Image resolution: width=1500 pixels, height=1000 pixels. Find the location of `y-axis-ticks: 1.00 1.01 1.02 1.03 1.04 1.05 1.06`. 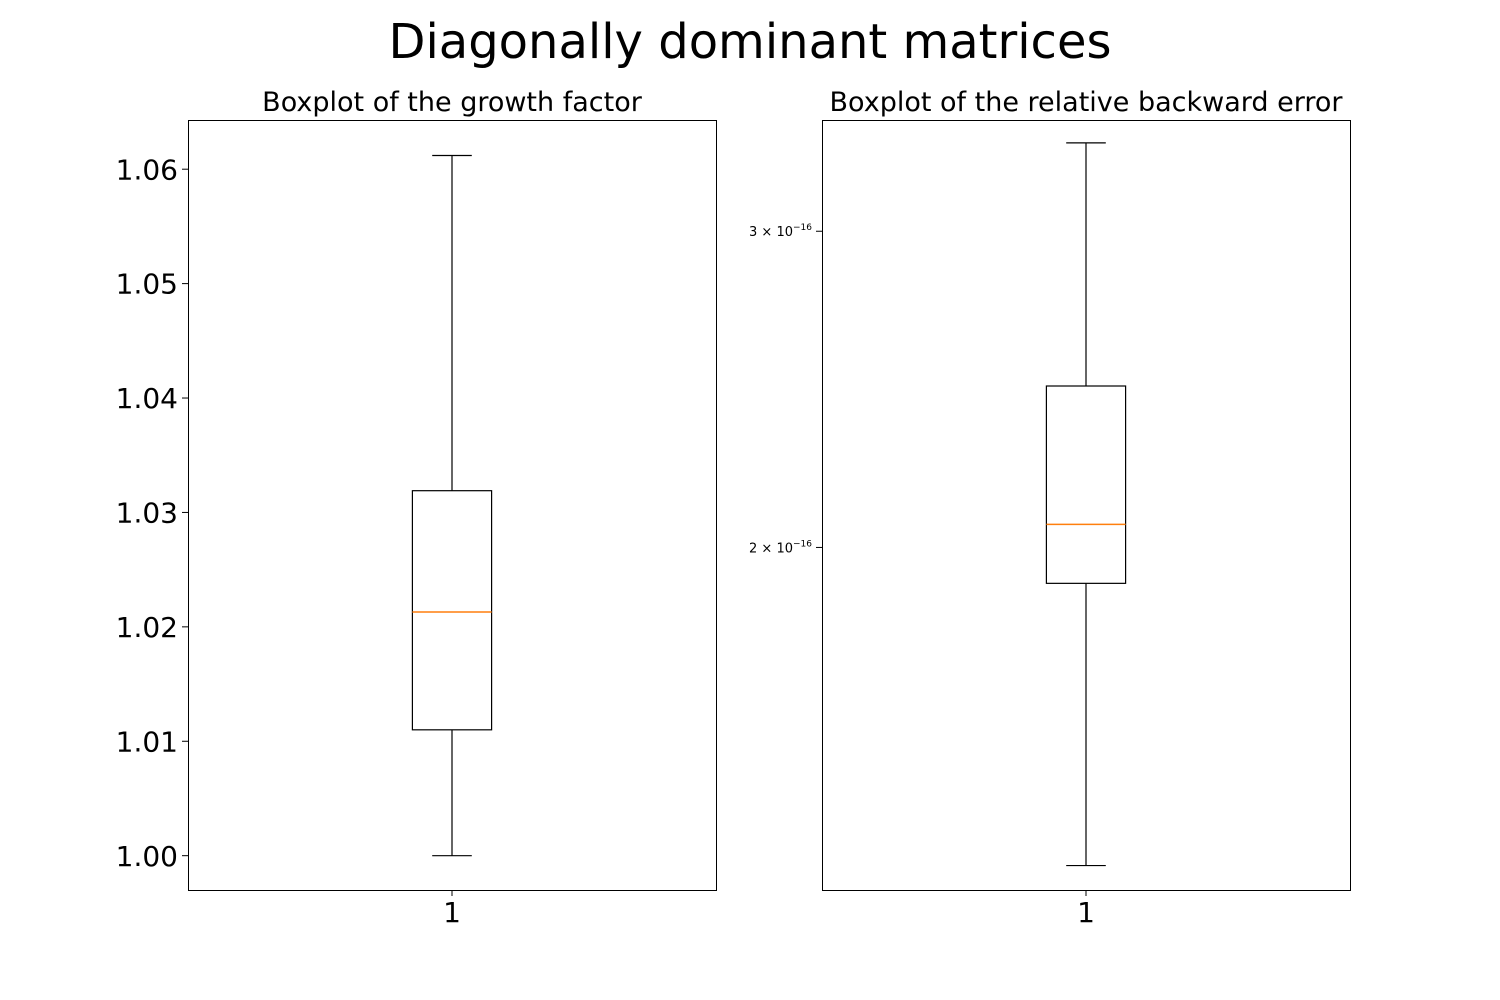

y-axis-ticks: 1.00 1.01 1.02 1.03 1.04 1.05 1.06 is located at coordinates (152, 513).